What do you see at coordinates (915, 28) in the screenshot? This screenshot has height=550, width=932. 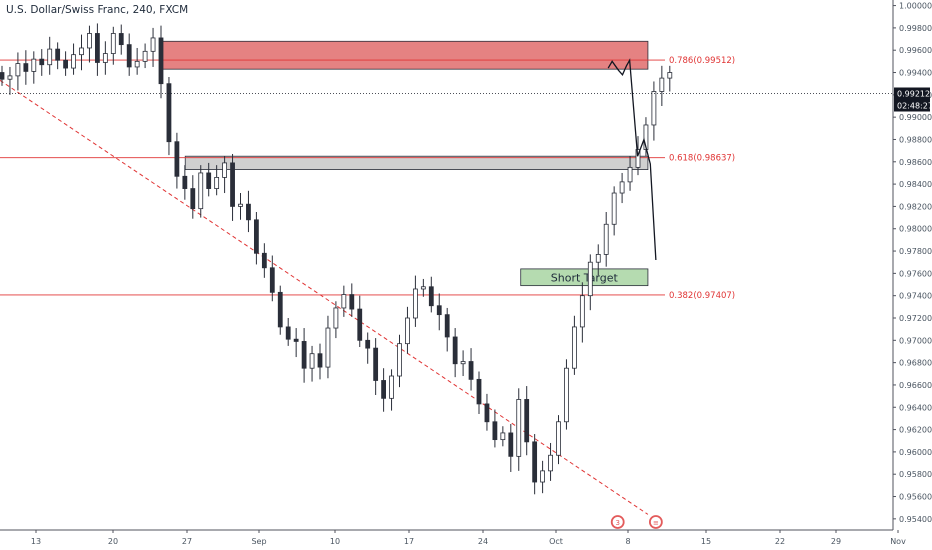 I see `y-tick-label-1: 0.99800` at bounding box center [915, 28].